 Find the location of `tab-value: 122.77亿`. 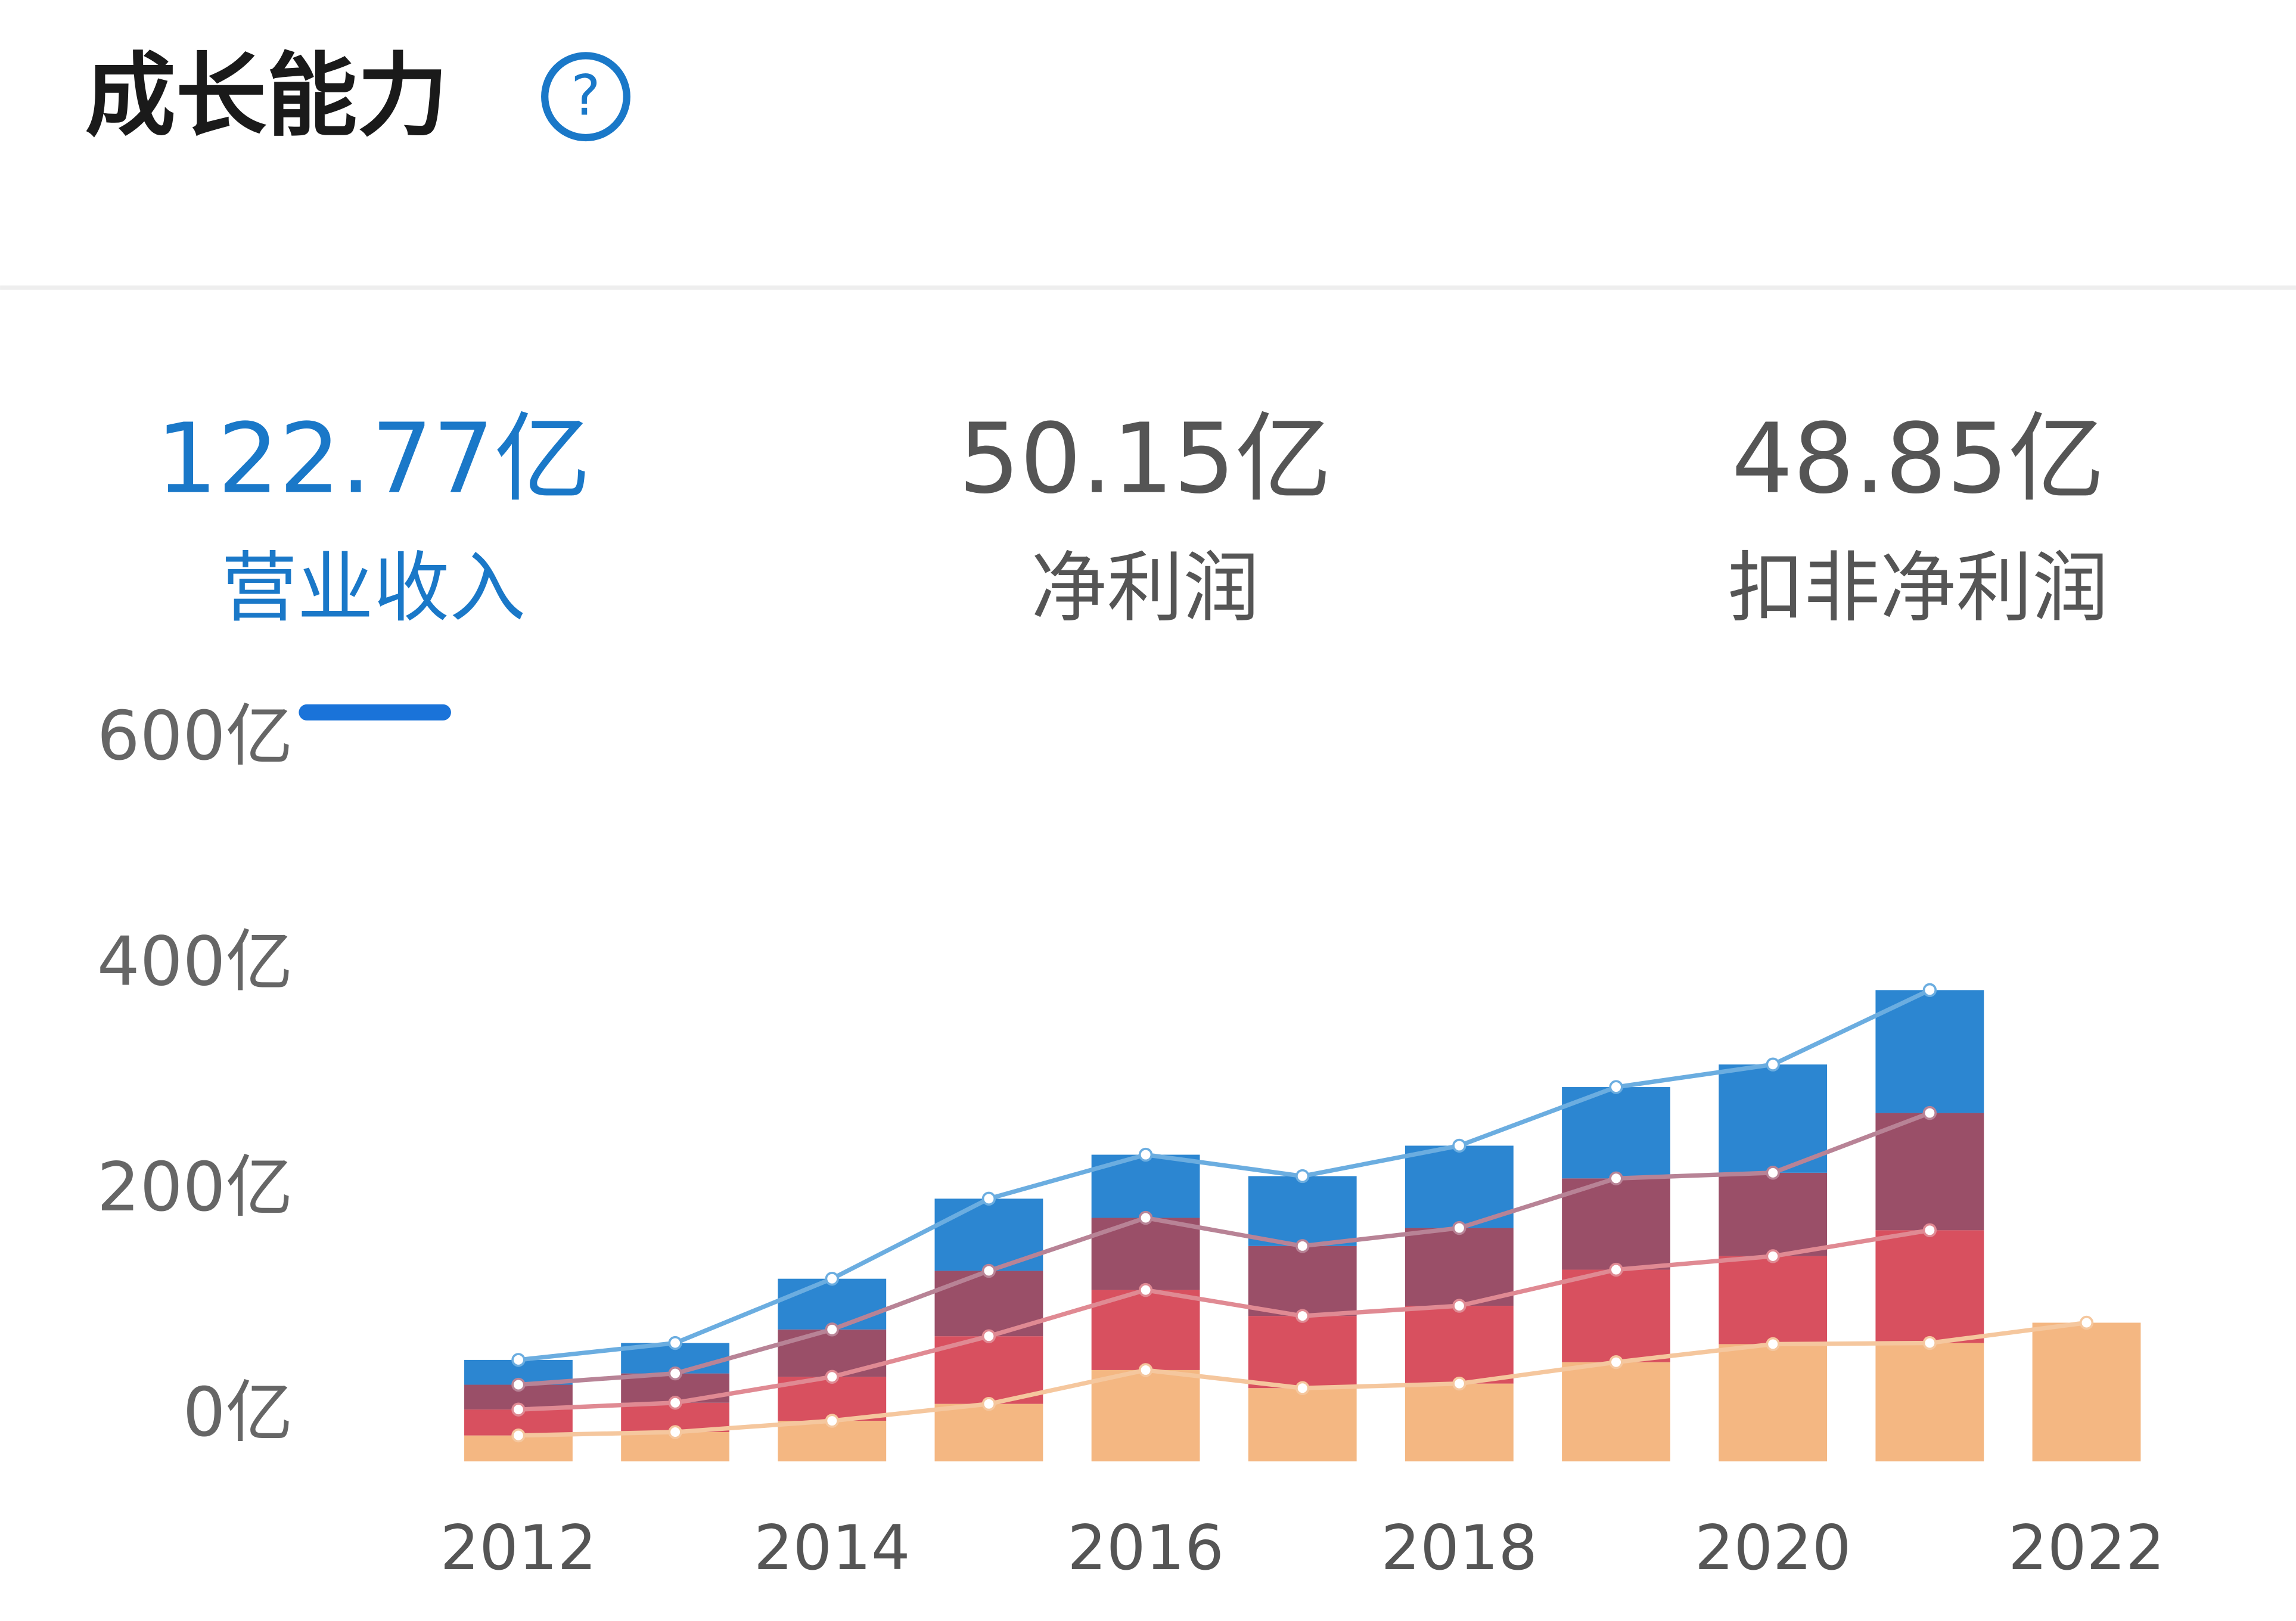

tab-value: 122.77亿 is located at coordinates (373, 459).